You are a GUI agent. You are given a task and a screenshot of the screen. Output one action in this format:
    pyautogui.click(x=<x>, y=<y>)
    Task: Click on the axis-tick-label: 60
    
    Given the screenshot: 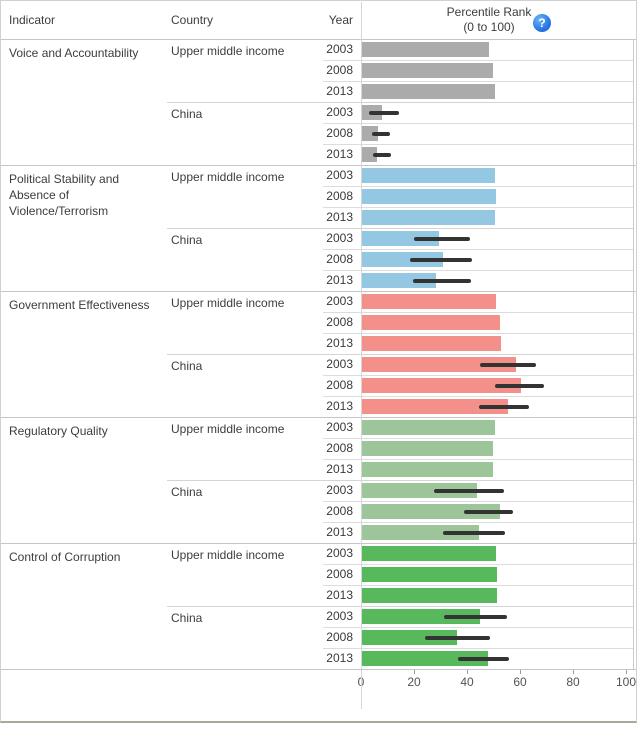 What is the action you would take?
    pyautogui.click(x=520, y=682)
    